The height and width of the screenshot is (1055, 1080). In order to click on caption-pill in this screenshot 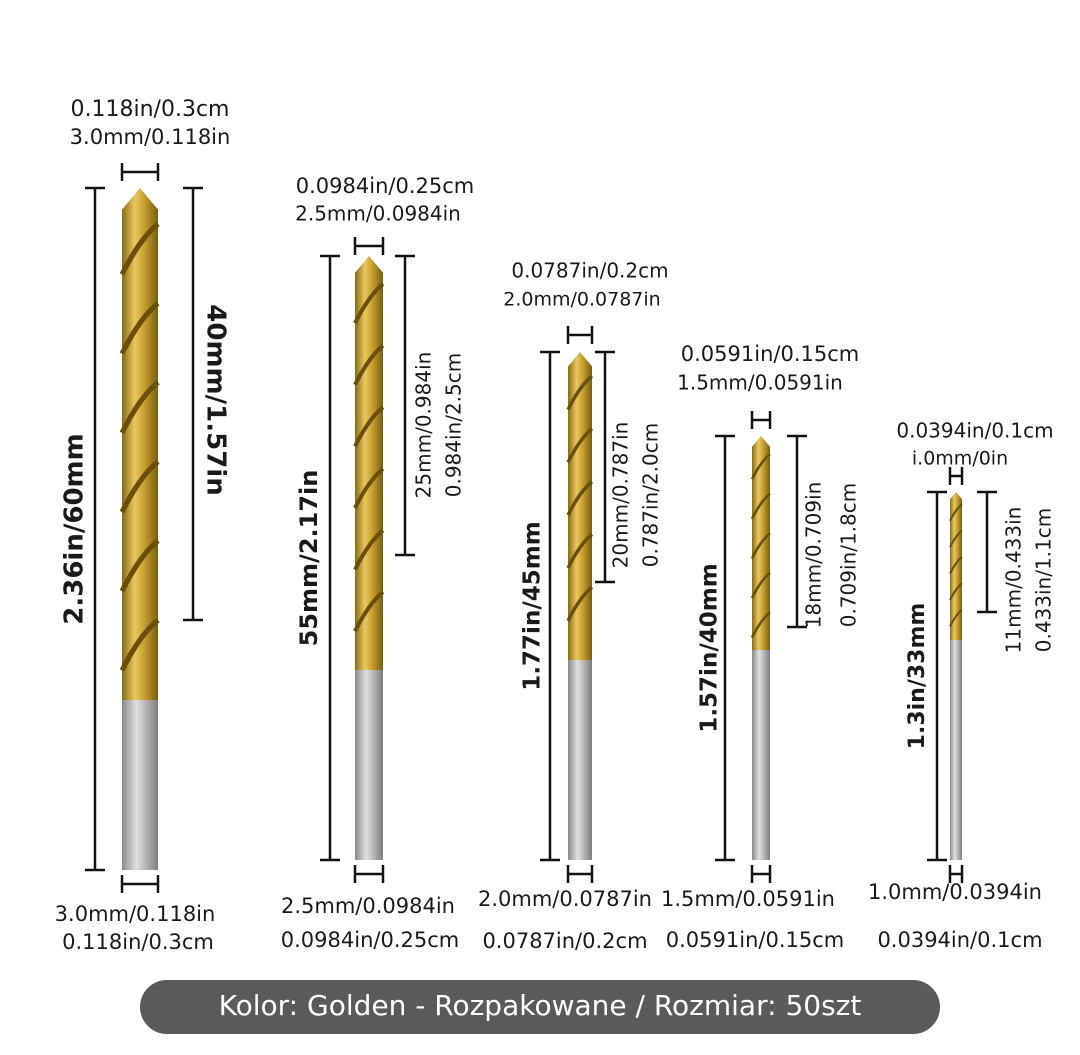, I will do `click(540, 1007)`.